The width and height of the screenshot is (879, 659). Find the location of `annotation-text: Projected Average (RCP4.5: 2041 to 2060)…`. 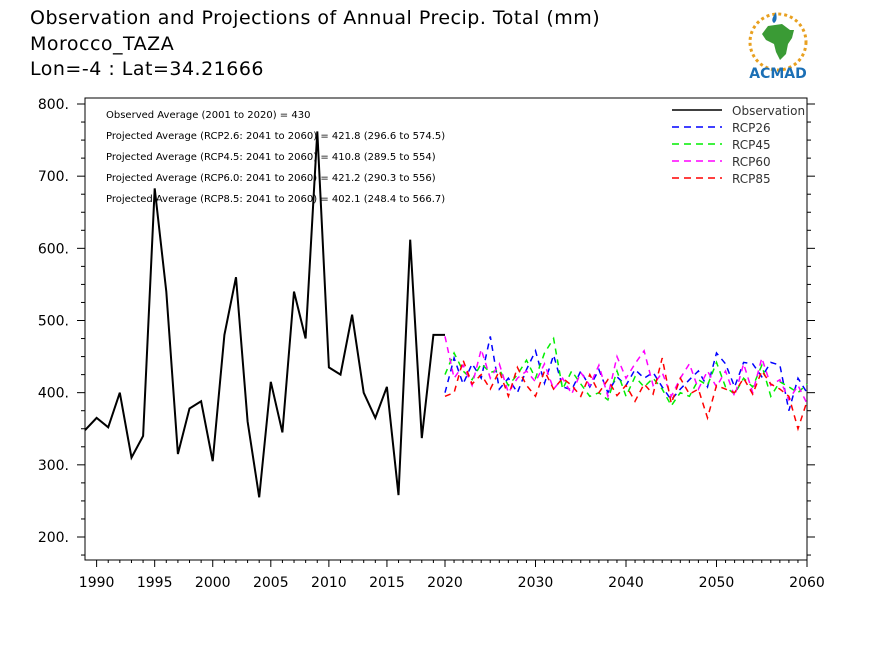

annotation-text: Projected Average (RCP4.5: 2041 to 2060)… is located at coordinates (271, 157).